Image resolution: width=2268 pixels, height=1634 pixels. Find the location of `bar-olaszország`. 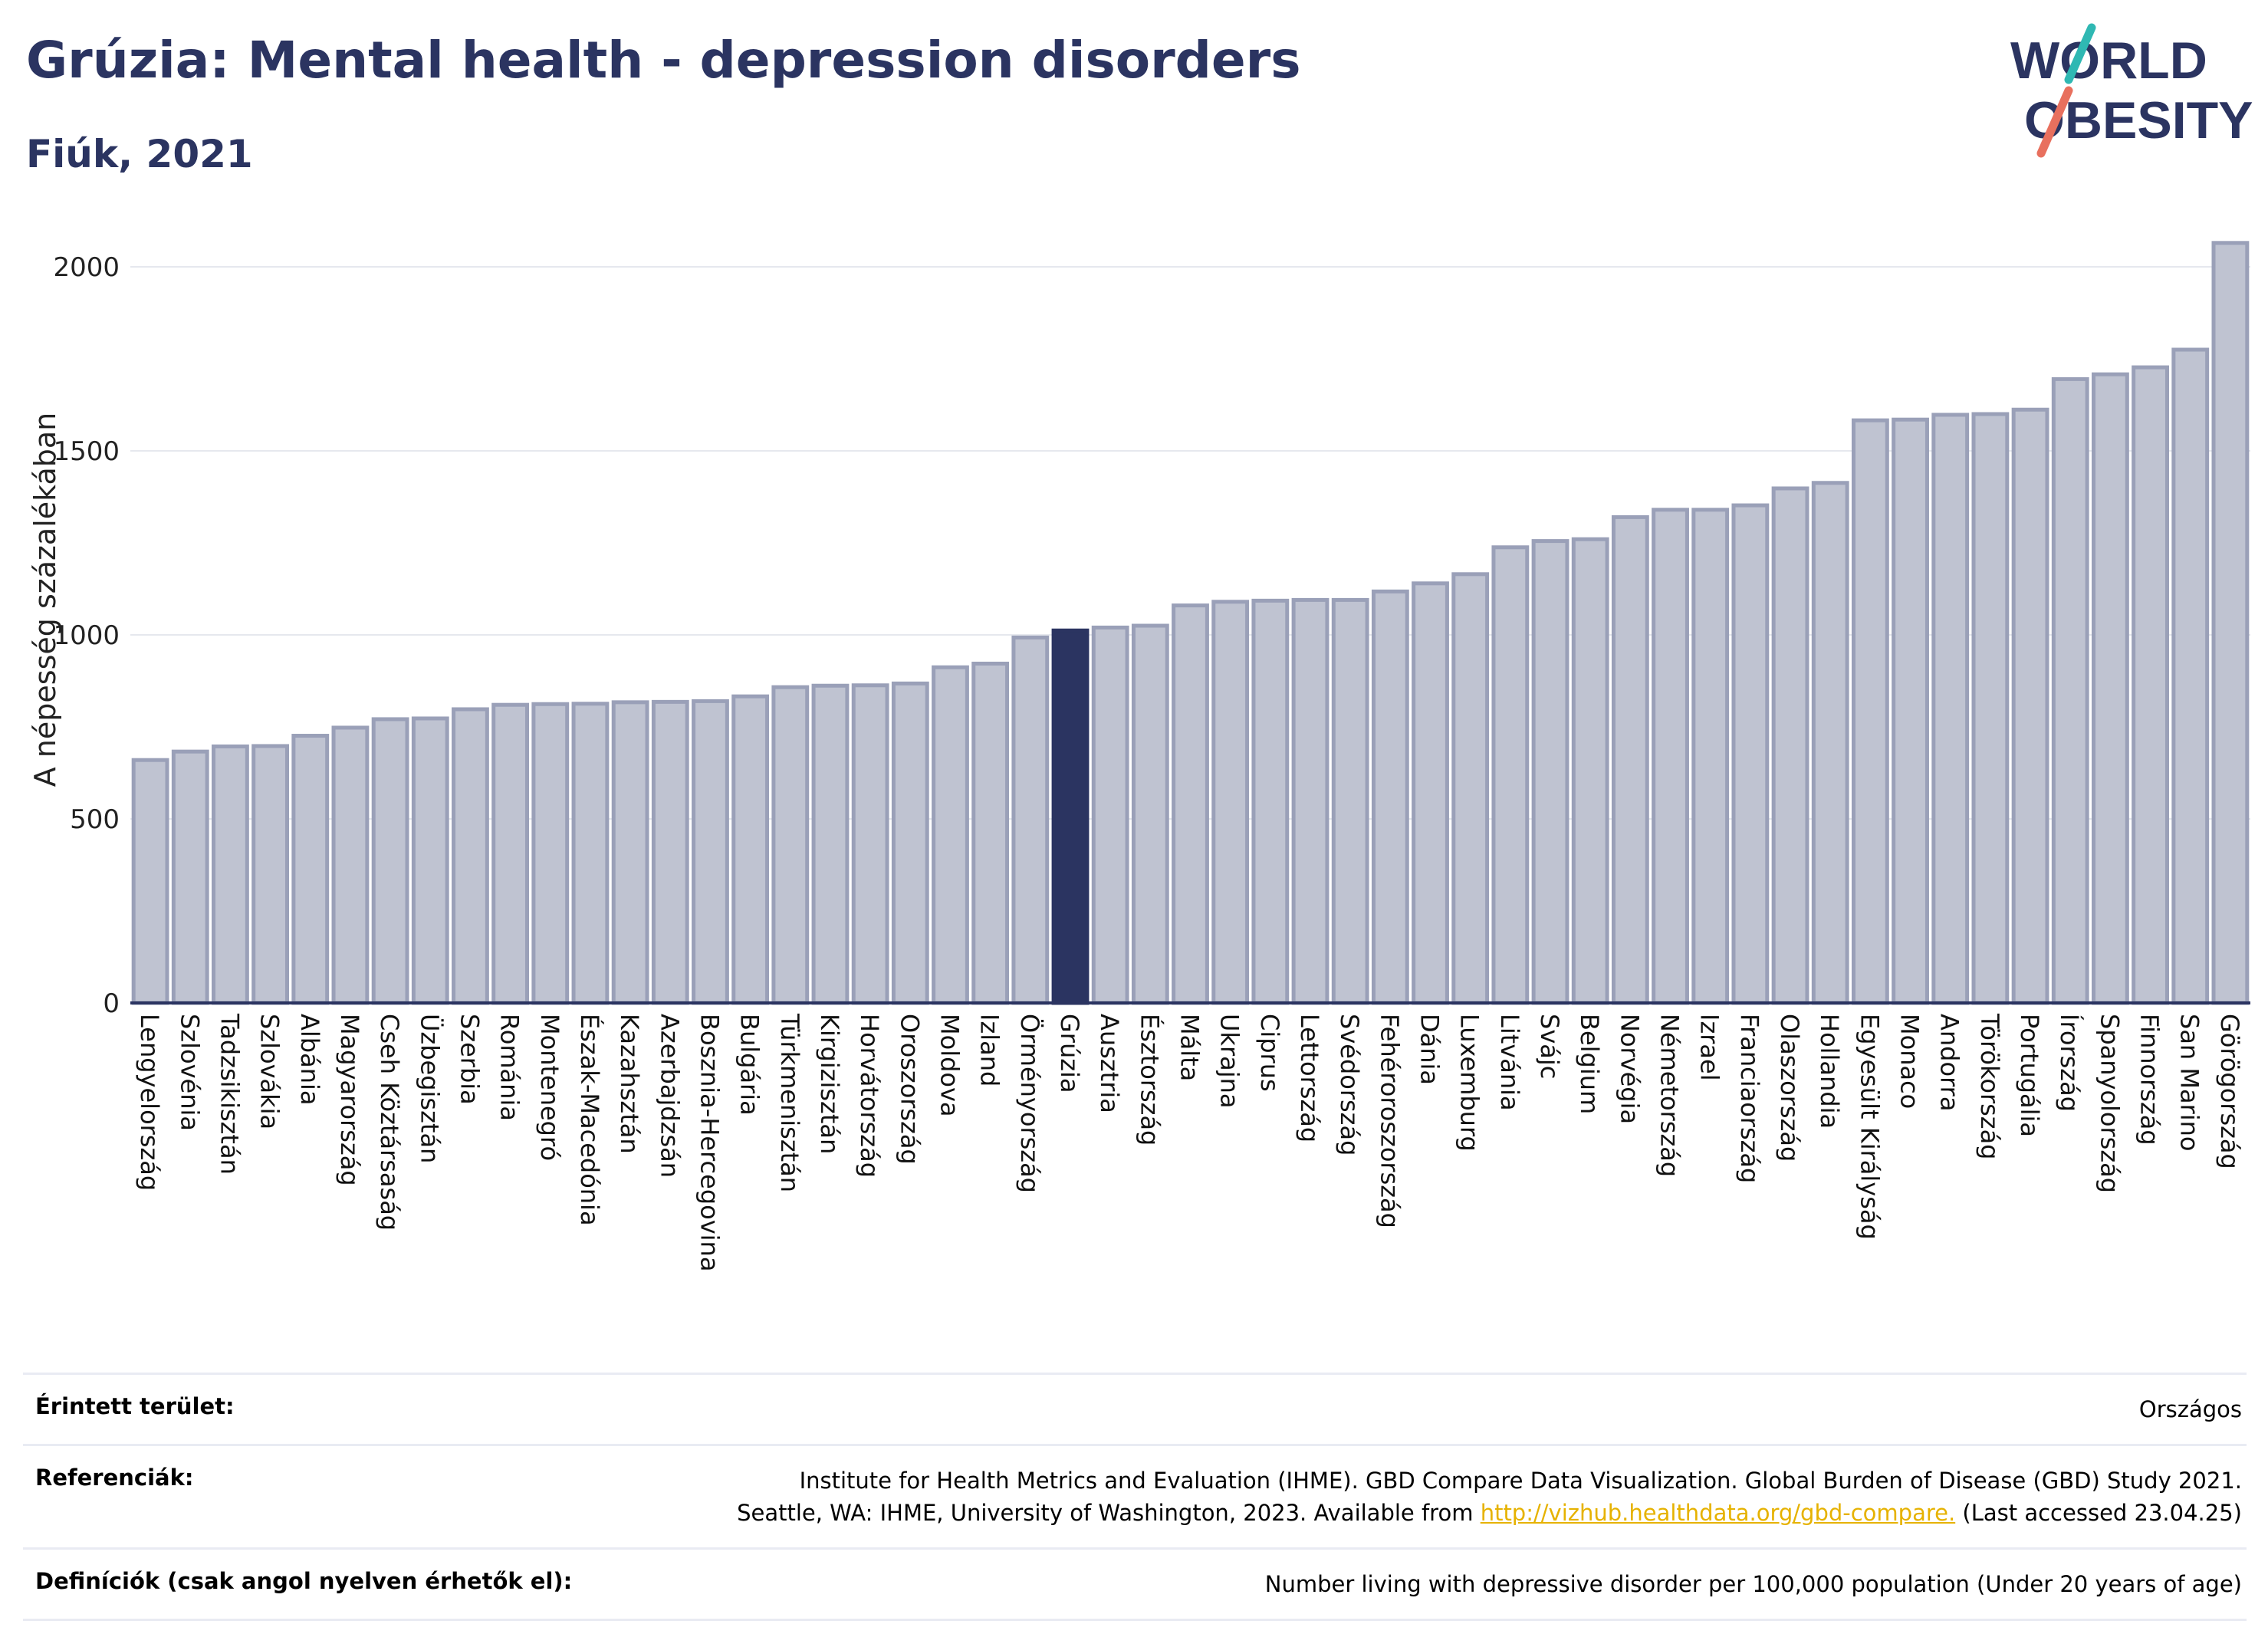

bar-olaszország is located at coordinates (1790, 746).